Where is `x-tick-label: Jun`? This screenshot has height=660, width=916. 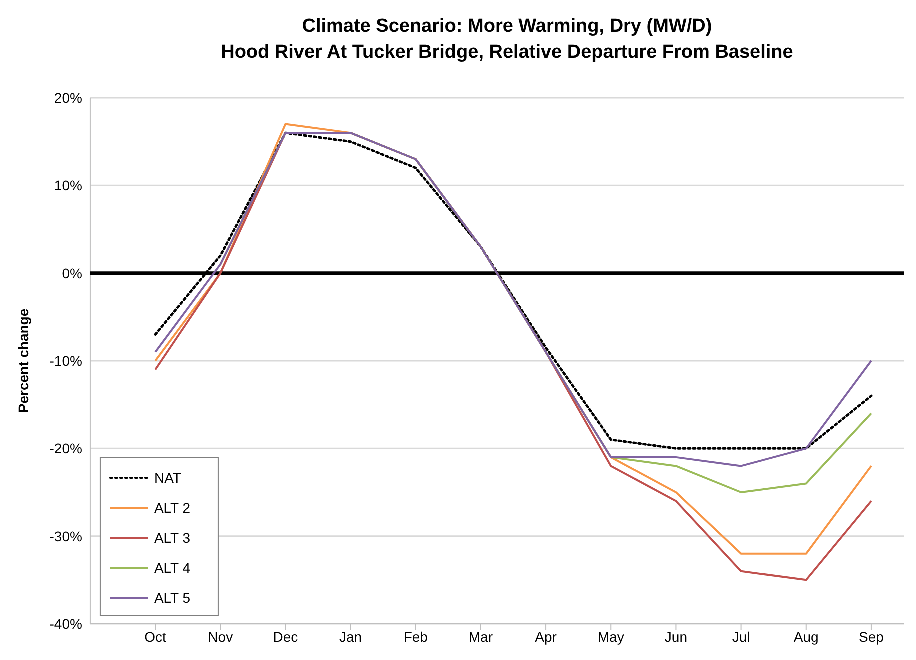
x-tick-label: Jun is located at coordinates (676, 637).